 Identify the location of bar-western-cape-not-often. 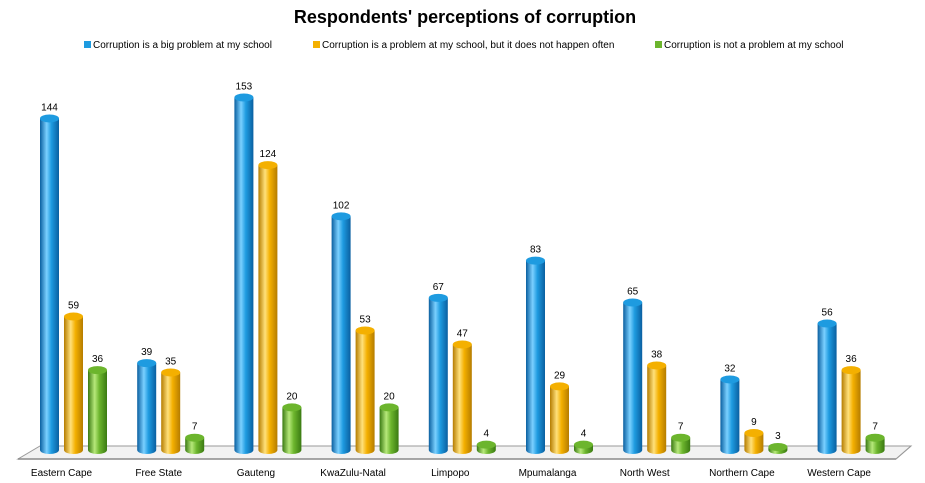
(851, 410).